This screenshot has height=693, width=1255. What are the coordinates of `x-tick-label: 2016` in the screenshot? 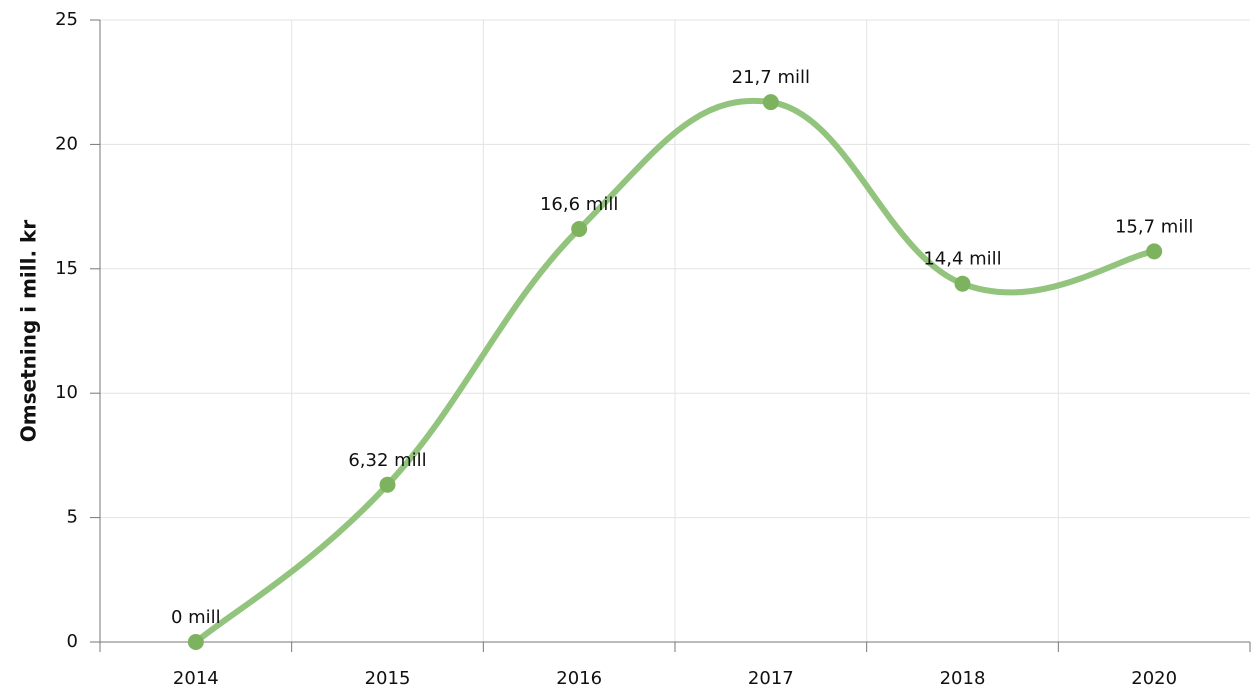 It's located at (579, 678).